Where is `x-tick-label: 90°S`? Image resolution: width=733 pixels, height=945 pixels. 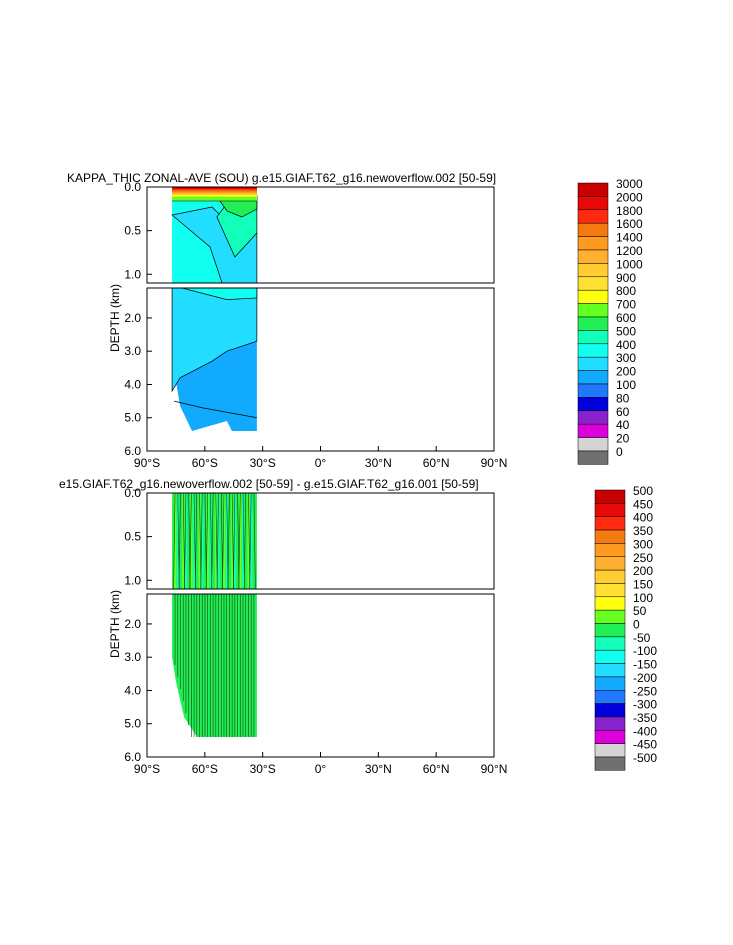 x-tick-label: 90°S is located at coordinates (147, 769).